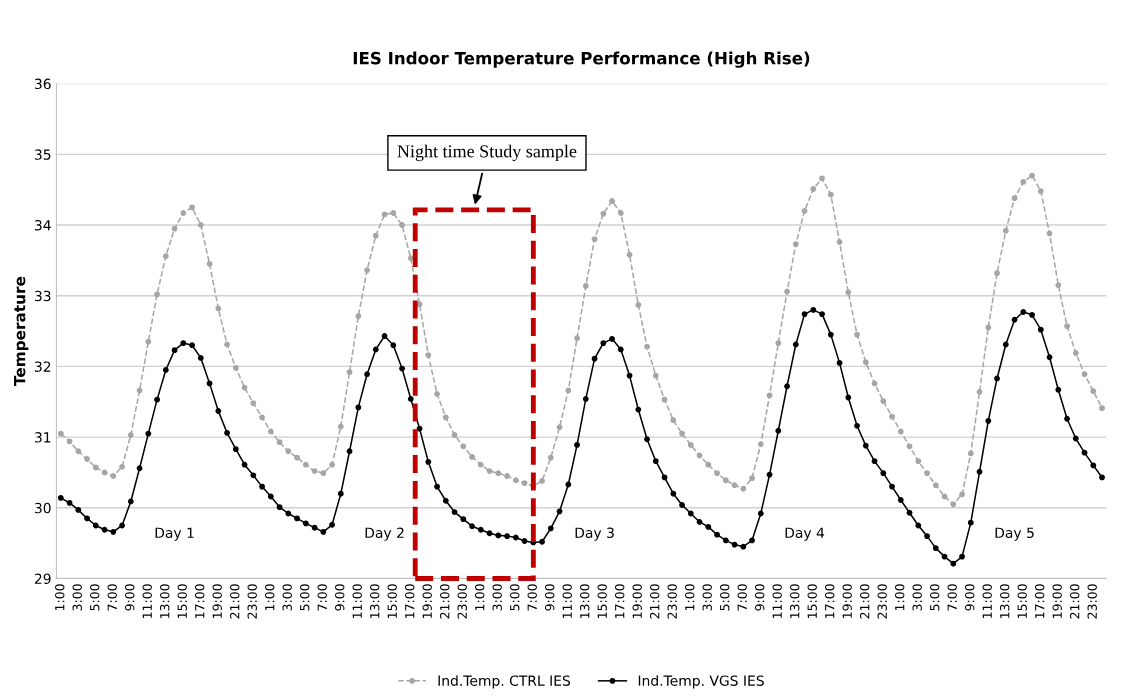  What do you see at coordinates (42, 578) in the screenshot?
I see `y-tick-label: 29` at bounding box center [42, 578].